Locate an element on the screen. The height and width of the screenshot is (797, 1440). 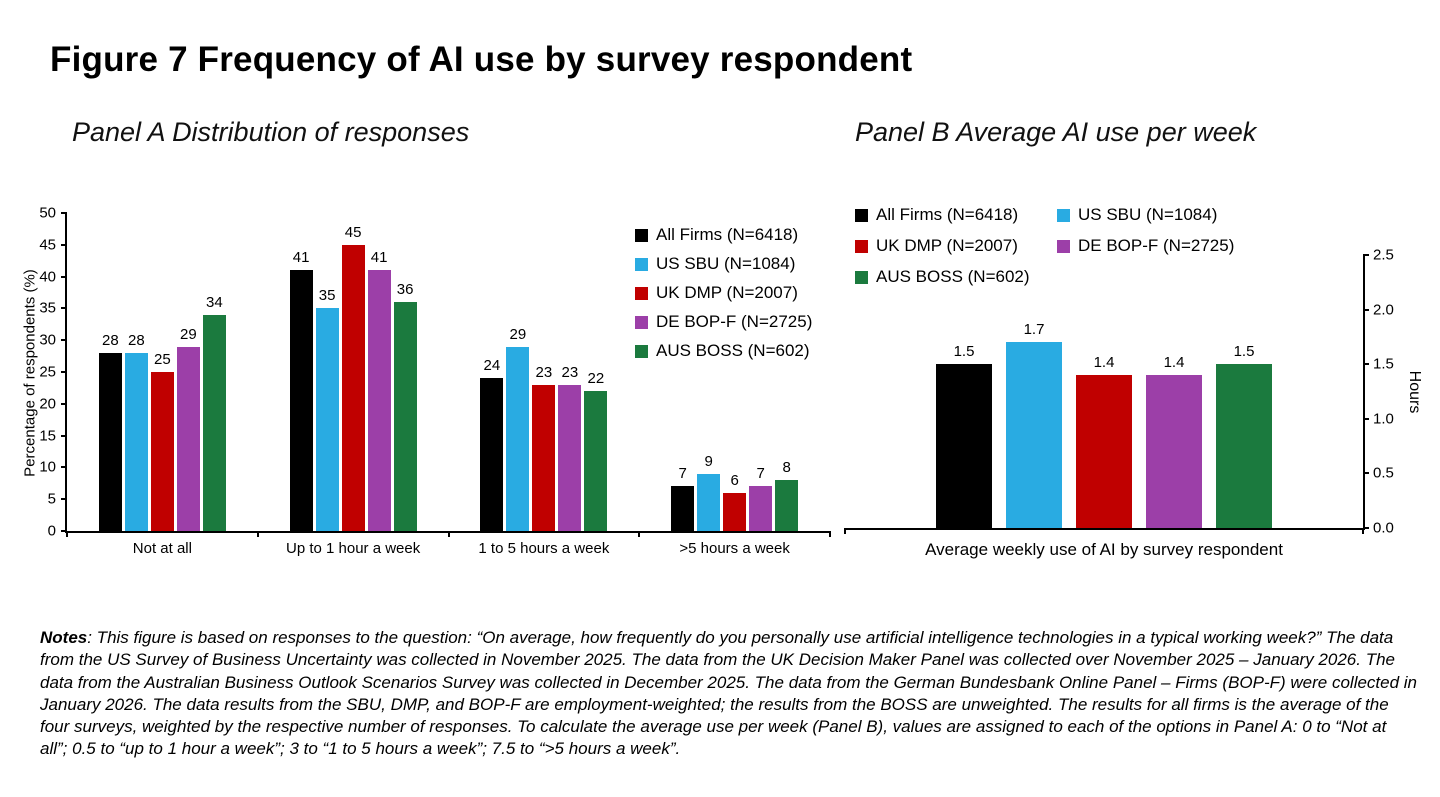
bar: 45 is located at coordinates (353, 377).